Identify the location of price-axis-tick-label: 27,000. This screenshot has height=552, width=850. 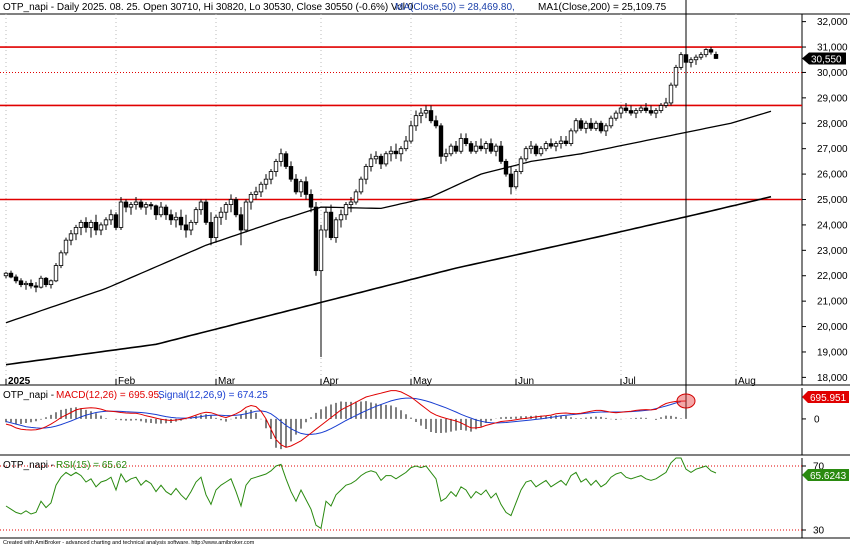
(832, 149).